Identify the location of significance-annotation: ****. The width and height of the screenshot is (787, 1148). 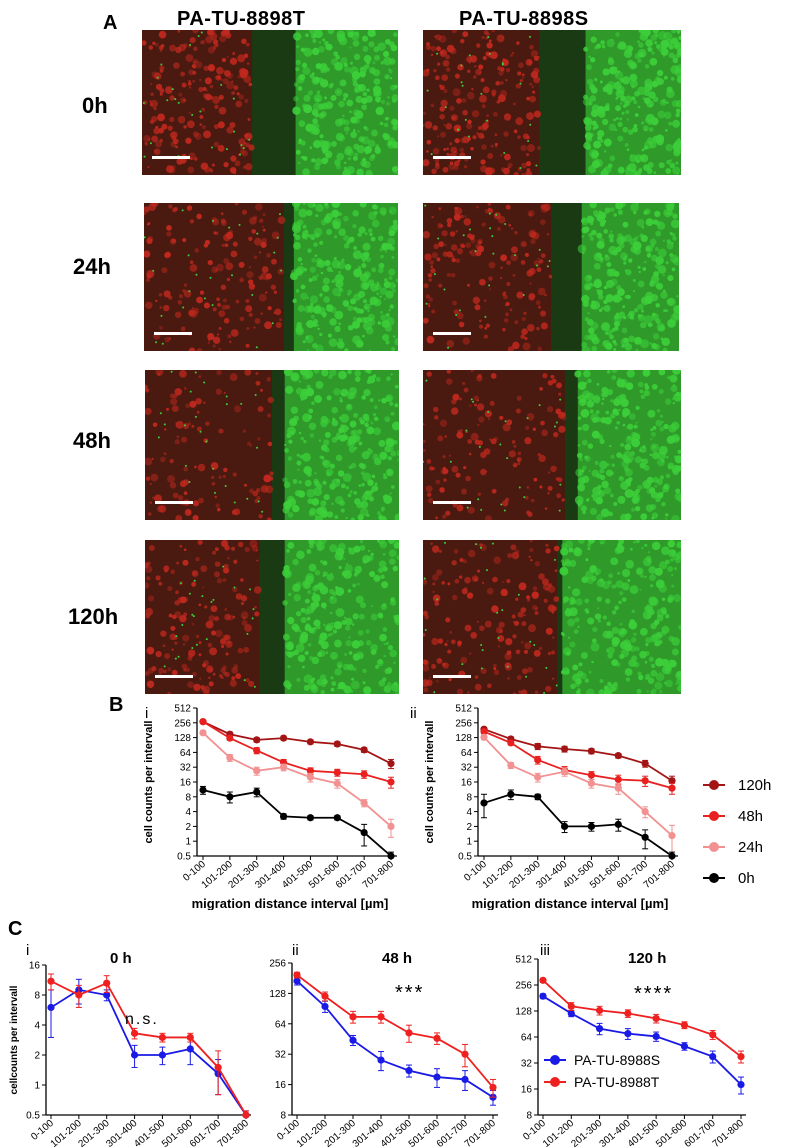
(653, 994).